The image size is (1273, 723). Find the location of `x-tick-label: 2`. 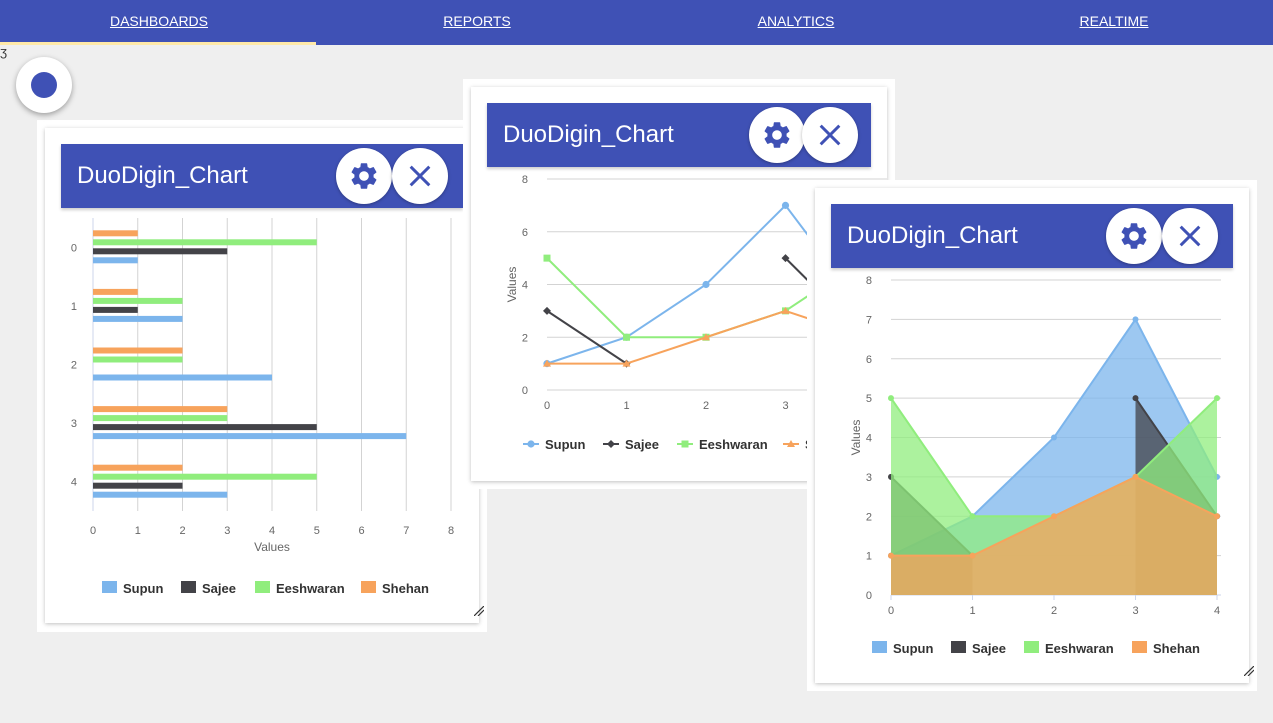

x-tick-label: 2 is located at coordinates (182, 531).